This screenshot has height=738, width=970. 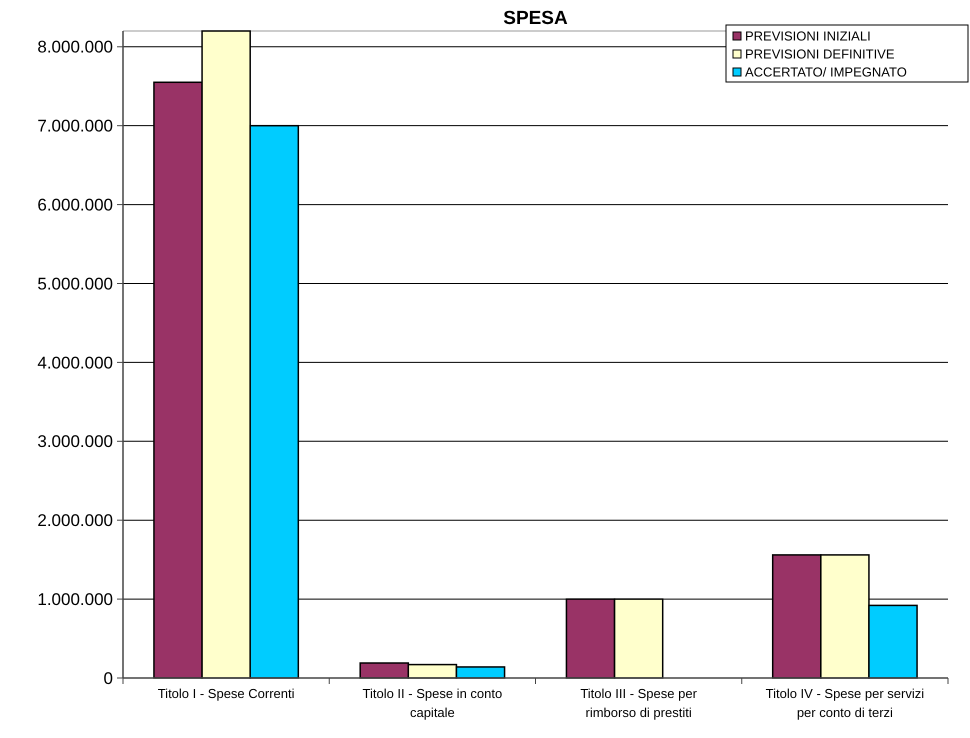 I want to click on chart-title: SPESA, so click(x=535, y=18).